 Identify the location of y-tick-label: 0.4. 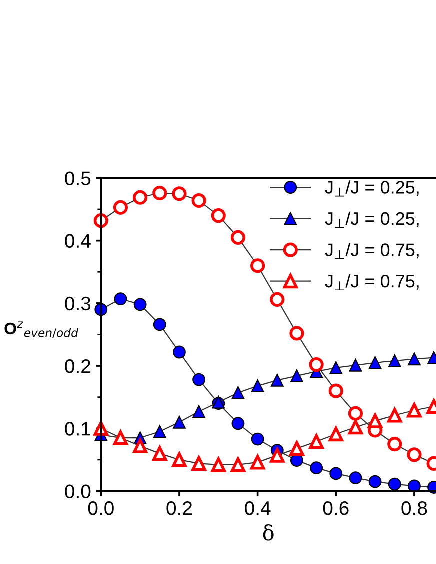
(78, 241).